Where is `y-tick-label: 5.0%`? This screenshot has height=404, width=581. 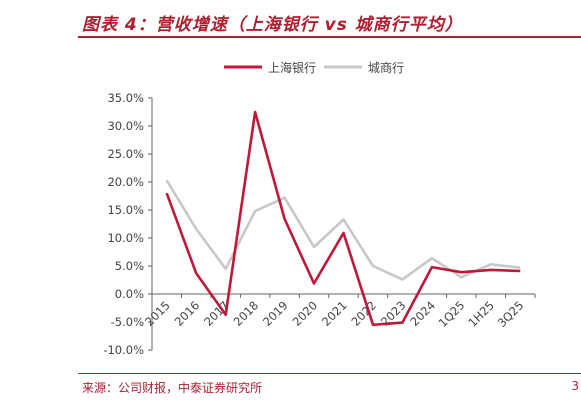
y-tick-label: 5.0% is located at coordinates (129, 266).